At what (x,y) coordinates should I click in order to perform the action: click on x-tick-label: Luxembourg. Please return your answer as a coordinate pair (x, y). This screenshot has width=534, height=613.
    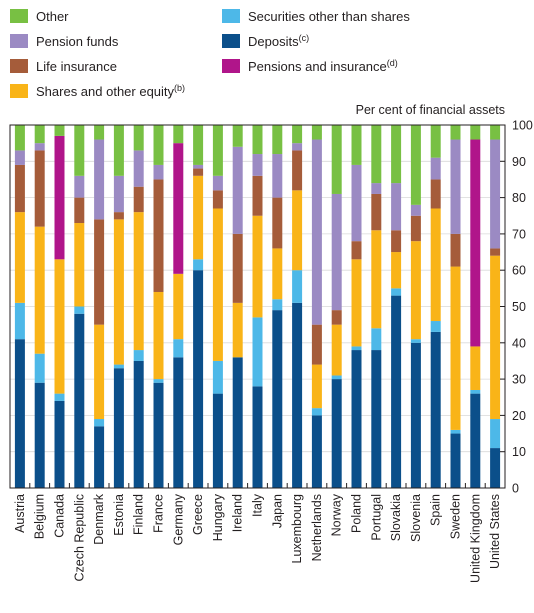
    Looking at the image, I should click on (297, 529).